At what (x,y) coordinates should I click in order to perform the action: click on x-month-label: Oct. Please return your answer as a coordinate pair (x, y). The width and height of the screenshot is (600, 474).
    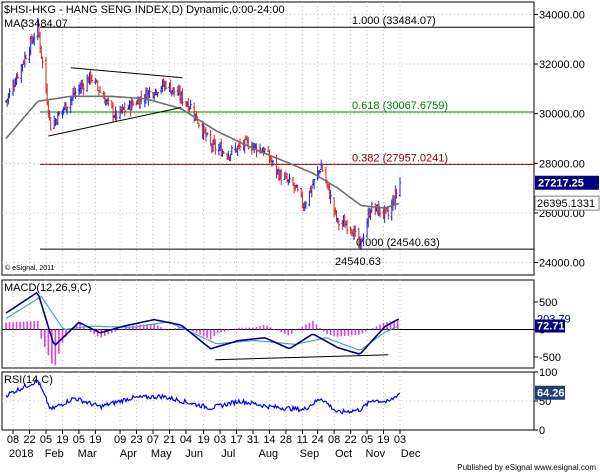
    Looking at the image, I should click on (343, 454).